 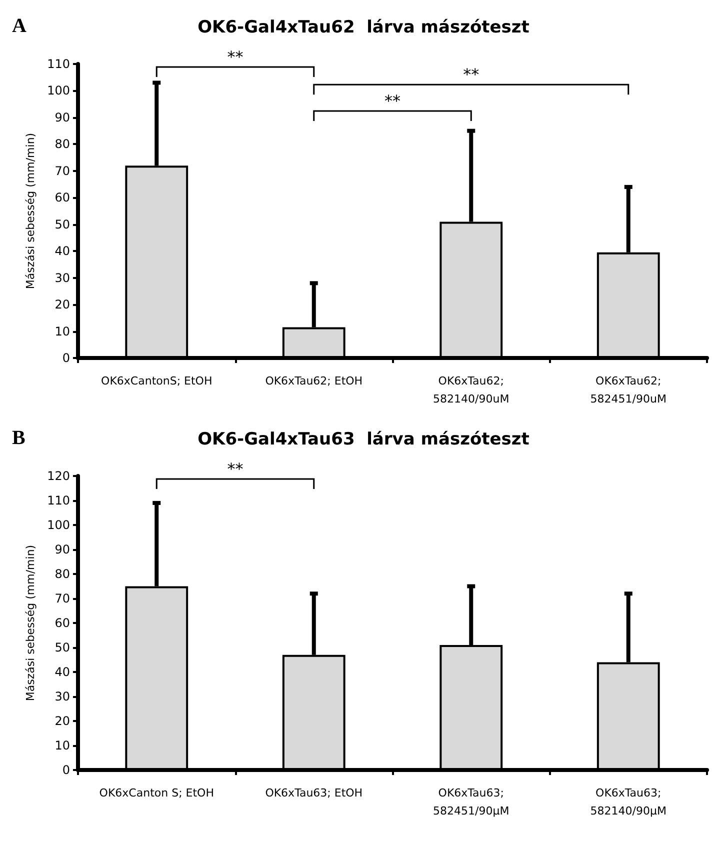 What do you see at coordinates (628, 802) in the screenshot?
I see `x-tick-label: OK6xTau63; 582140/90µM` at bounding box center [628, 802].